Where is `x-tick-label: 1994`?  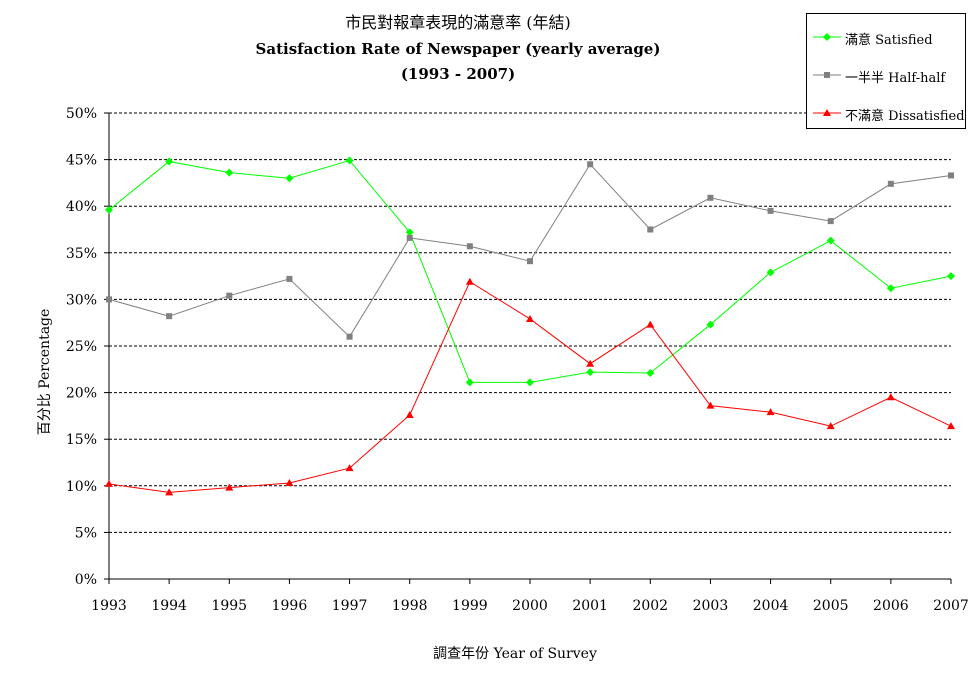 x-tick-label: 1994 is located at coordinates (169, 606).